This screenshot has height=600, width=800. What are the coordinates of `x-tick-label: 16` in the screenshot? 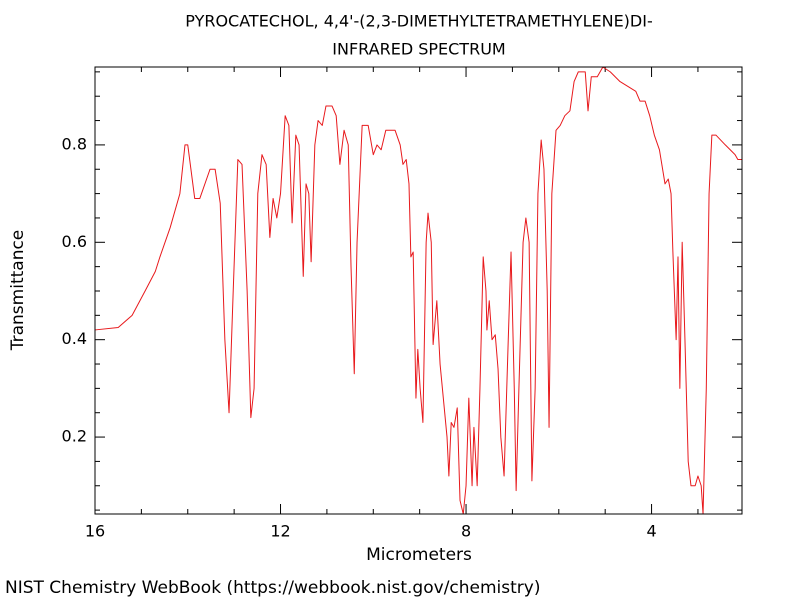 It's located at (95, 531).